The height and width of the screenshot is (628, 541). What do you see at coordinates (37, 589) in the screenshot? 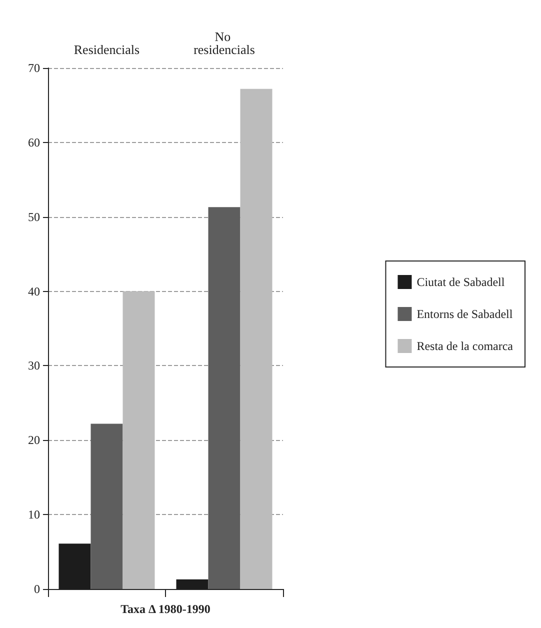
I see `y-tick-label: 0` at bounding box center [37, 589].